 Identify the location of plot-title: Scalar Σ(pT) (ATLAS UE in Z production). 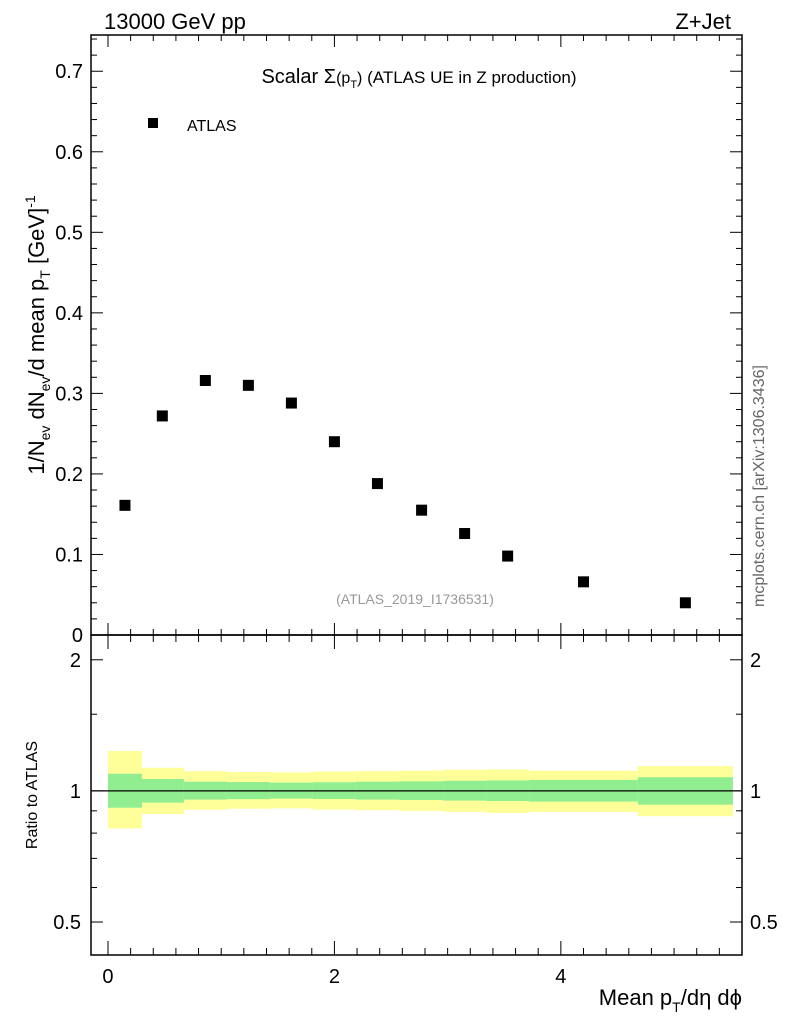
(418, 78).